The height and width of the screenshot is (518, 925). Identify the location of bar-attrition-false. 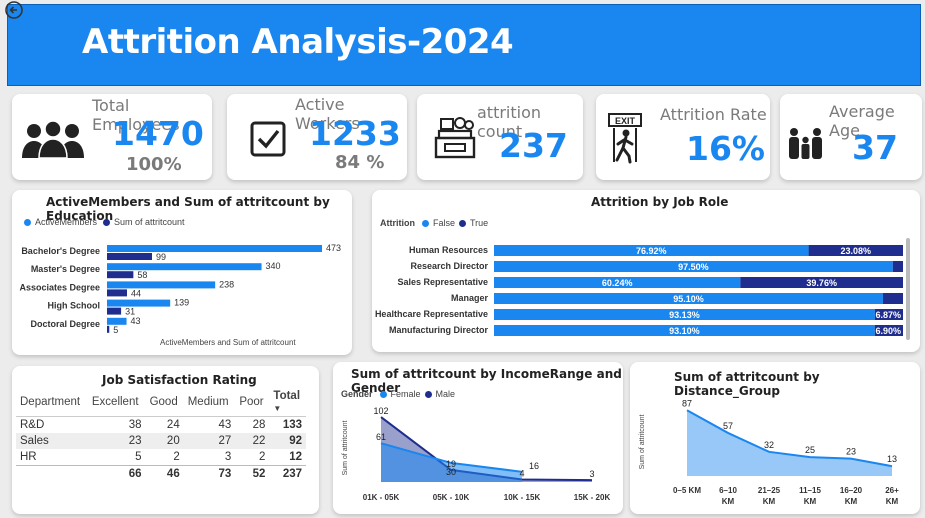
(684, 314).